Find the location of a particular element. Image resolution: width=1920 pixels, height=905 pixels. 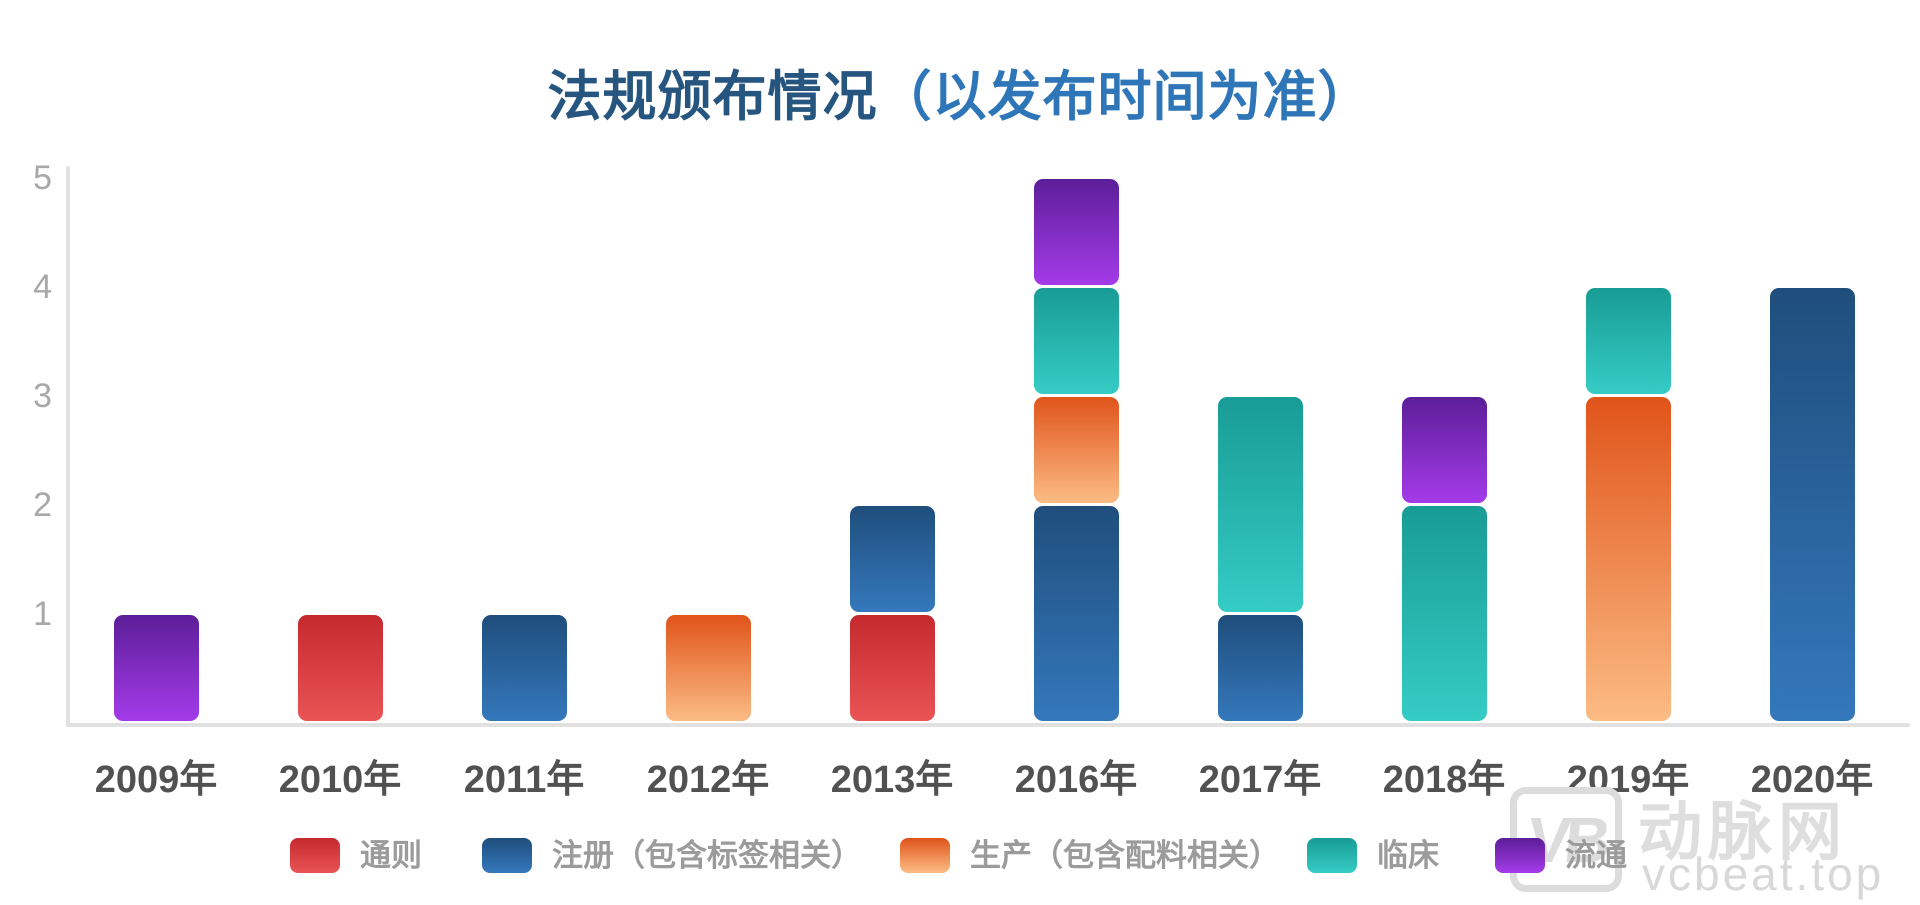

y-tick-5: 5 is located at coordinates (42, 178).